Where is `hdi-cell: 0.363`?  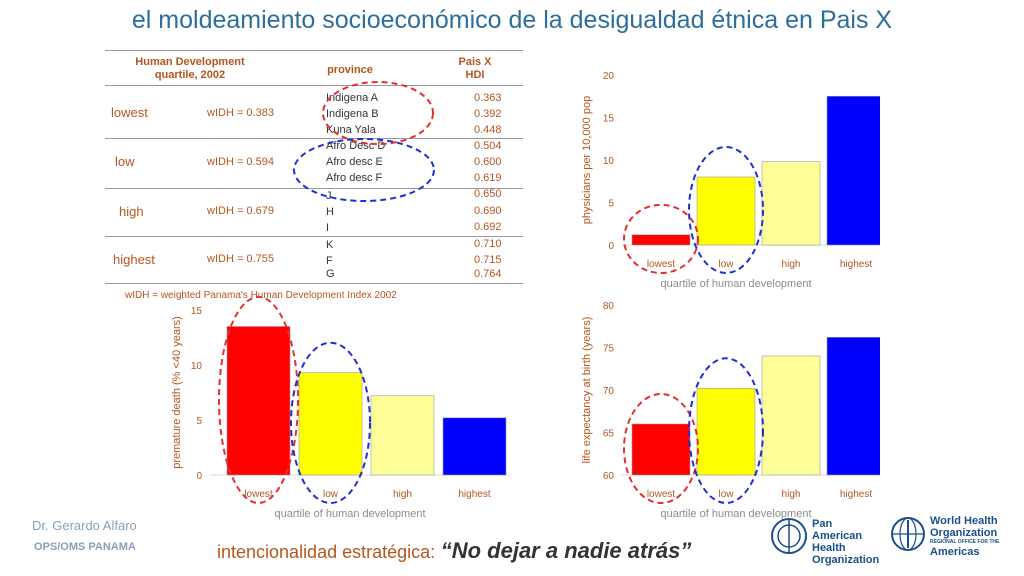 hdi-cell: 0.363 is located at coordinates (488, 98).